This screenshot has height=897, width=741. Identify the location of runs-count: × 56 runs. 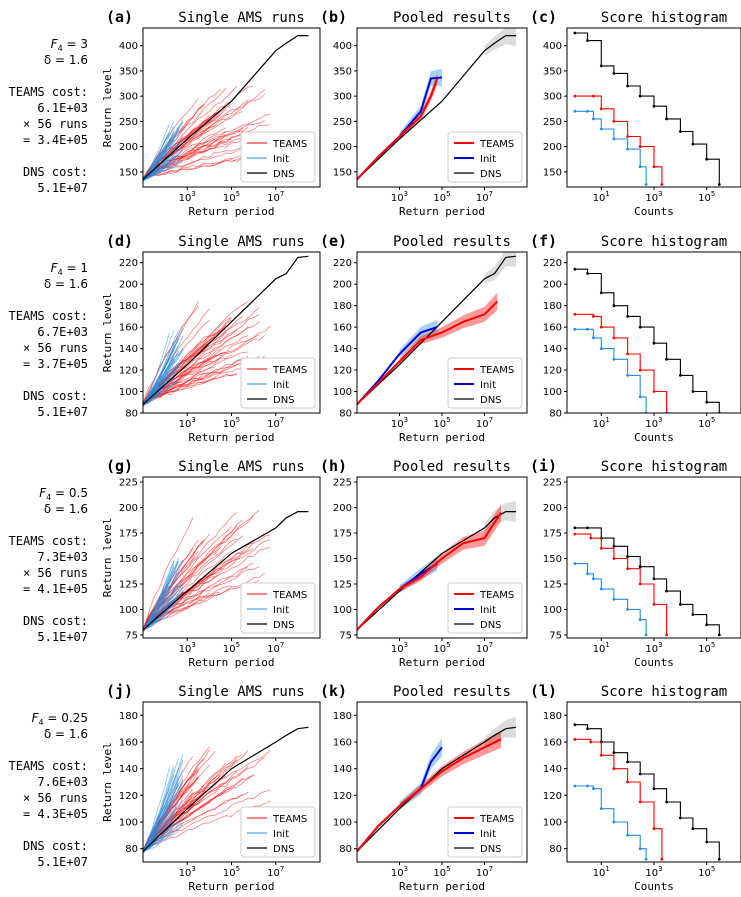
(55, 573).